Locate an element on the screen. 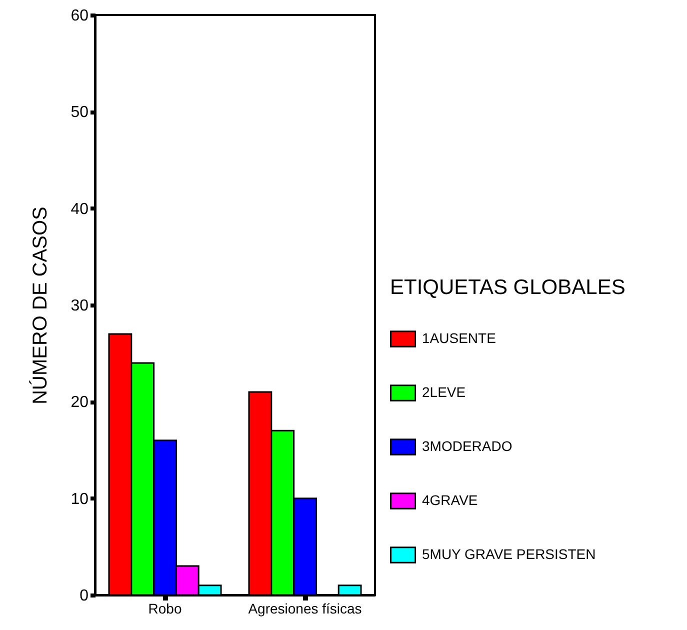  y-tick-label: 30 is located at coordinates (79, 306).